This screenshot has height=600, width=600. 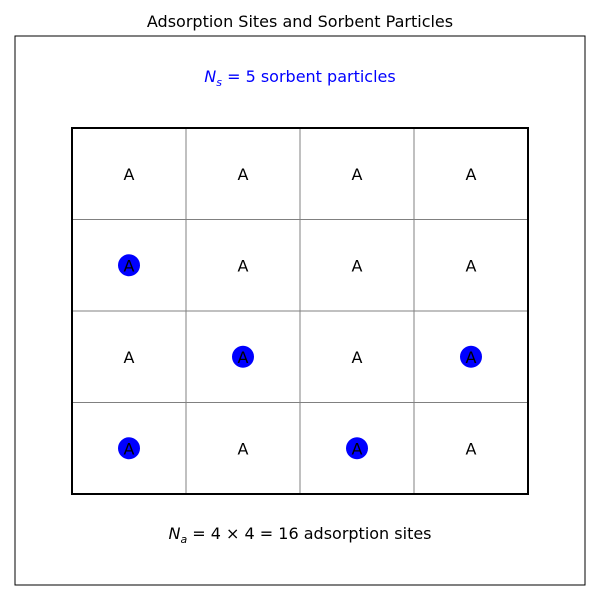 I want to click on adsorption-count-text: adsorption sites, so click(x=365, y=533).